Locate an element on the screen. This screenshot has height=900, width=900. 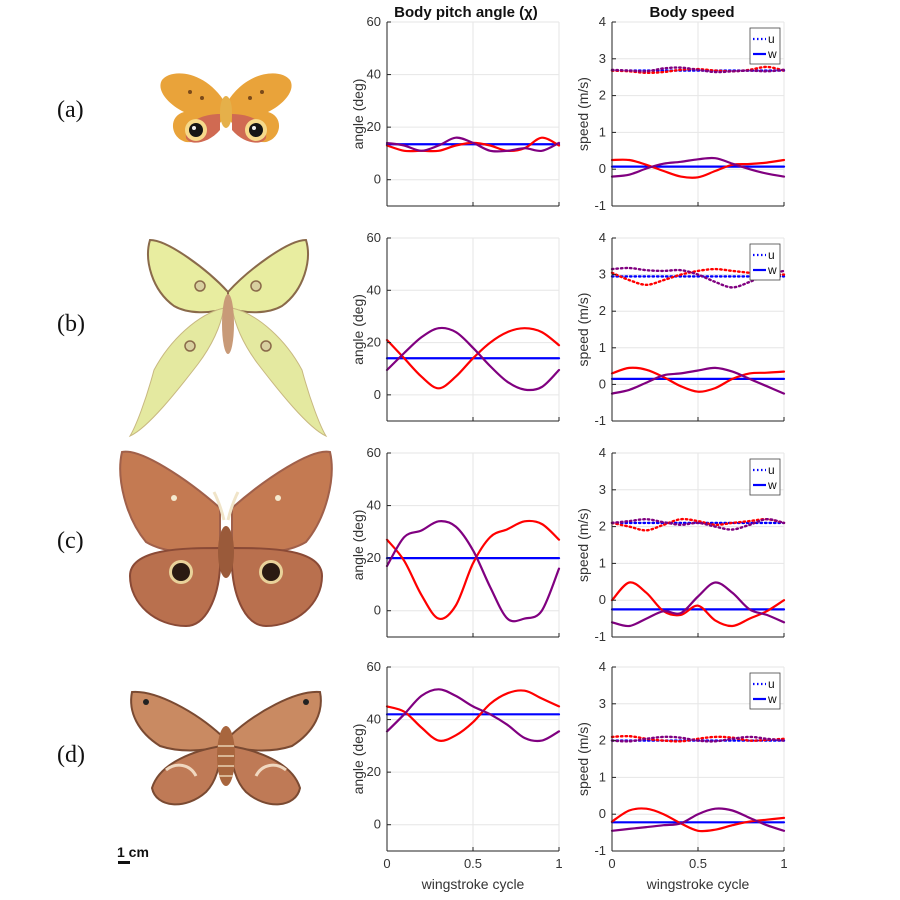
pitch-panel-3: 0 20 40 60 angle (deg) is located at coordinates (454, 541).